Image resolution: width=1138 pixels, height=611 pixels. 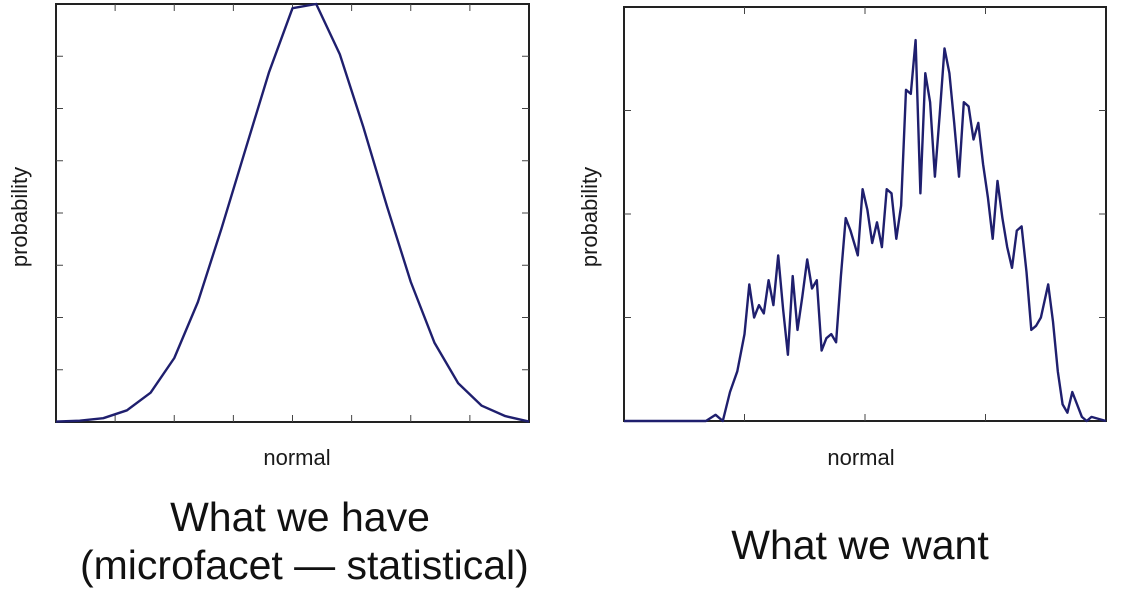 I want to click on caption-line-2: (microfacet — statistical), so click(x=304, y=565).